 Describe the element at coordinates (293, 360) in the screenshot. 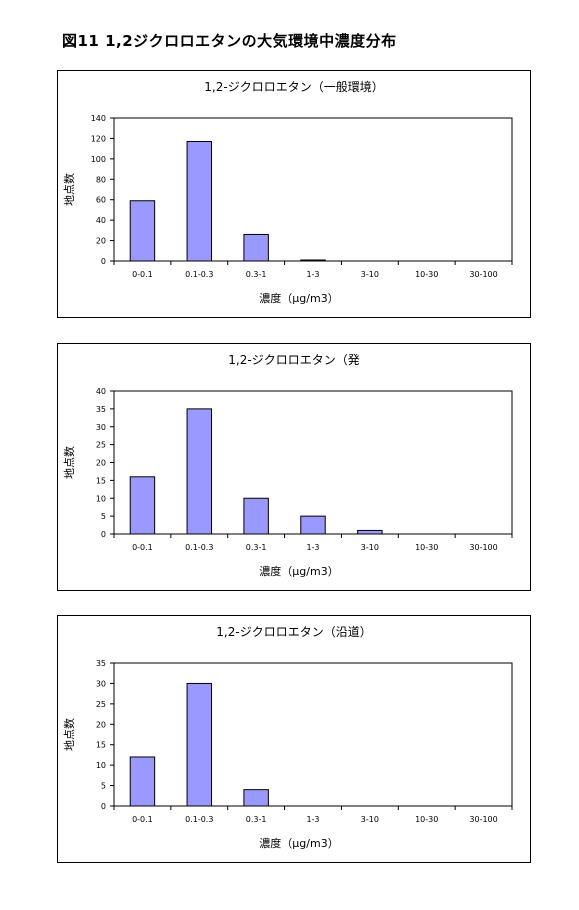

I see `chart-title: 1,2-ジクロロエタン（発` at that location.